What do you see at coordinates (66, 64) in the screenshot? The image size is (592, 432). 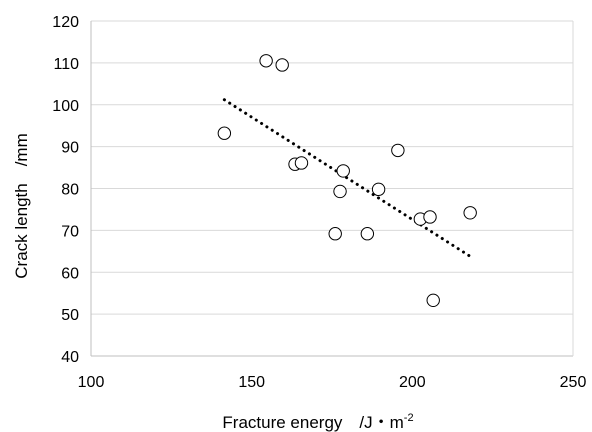 I see `y-tick-label: 110` at bounding box center [66, 64].